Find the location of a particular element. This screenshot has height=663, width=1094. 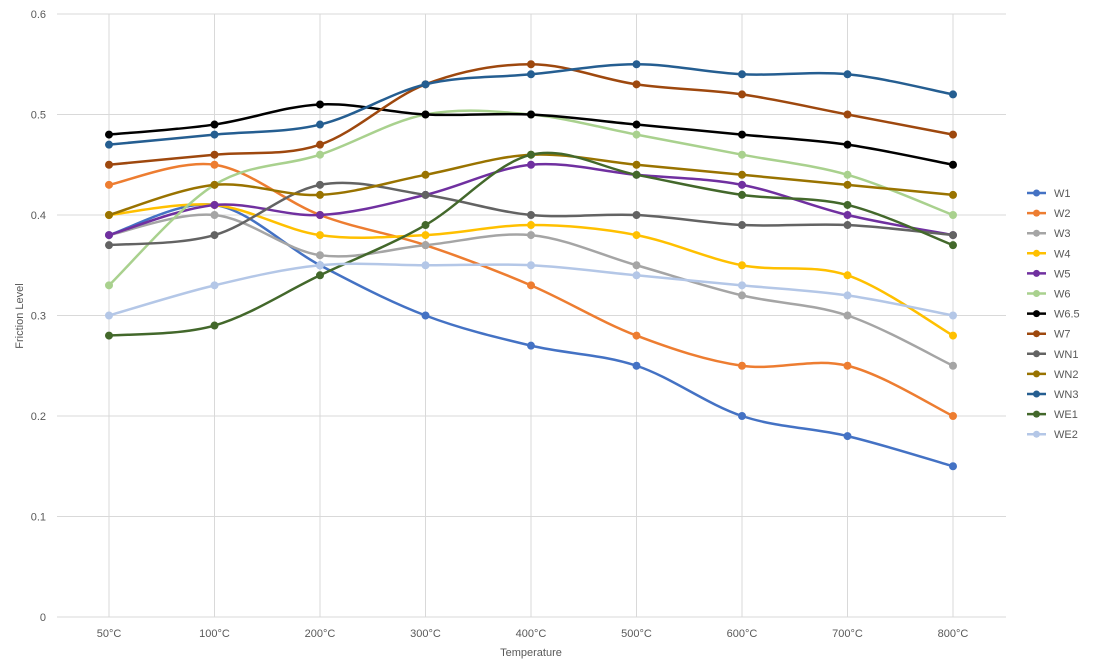

x-tick-label: 300°C is located at coordinates (425, 634).